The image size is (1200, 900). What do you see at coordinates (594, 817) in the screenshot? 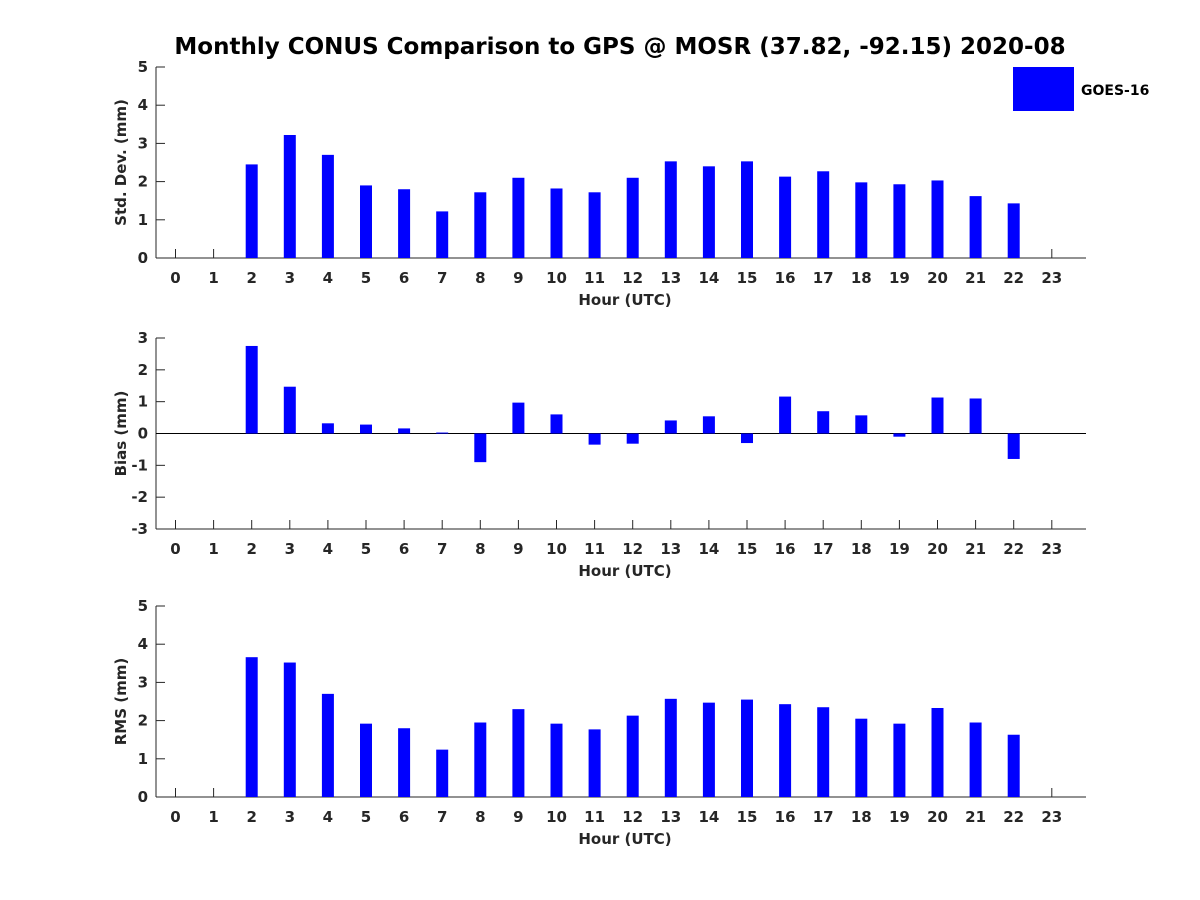
I see `x-tick-label: 11` at bounding box center [594, 817].